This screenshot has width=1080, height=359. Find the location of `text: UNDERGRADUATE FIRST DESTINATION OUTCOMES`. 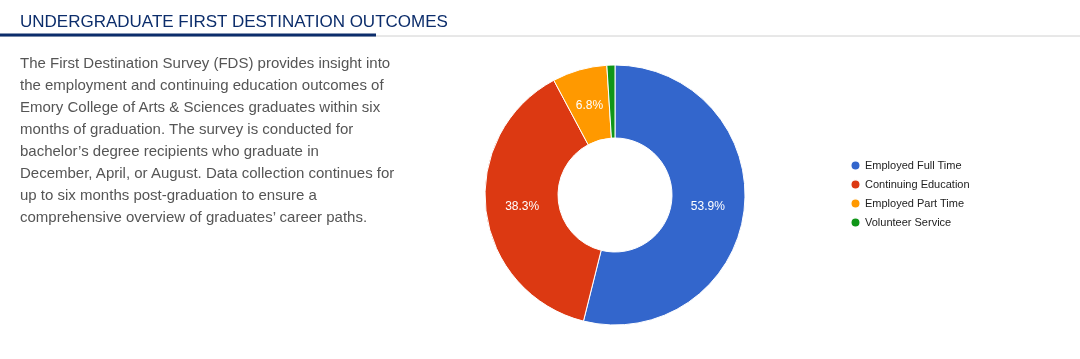

text: UNDERGRADUATE FIRST DESTINATION OUTCOMES is located at coordinates (234, 21).